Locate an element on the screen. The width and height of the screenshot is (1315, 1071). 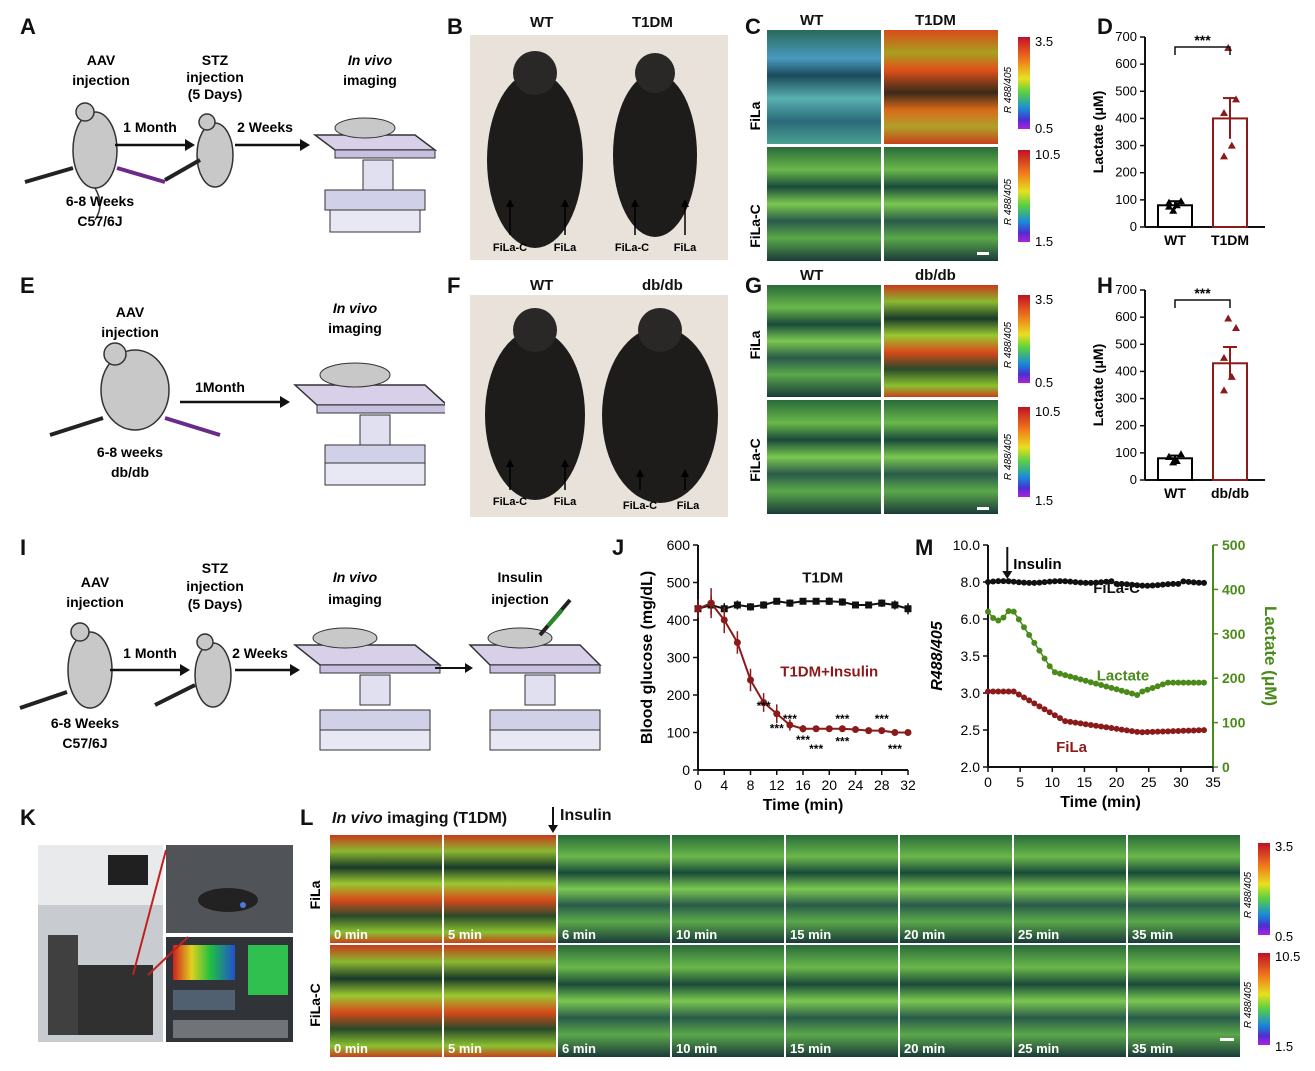
e-invivo-2: imaging is located at coordinates (355, 328).